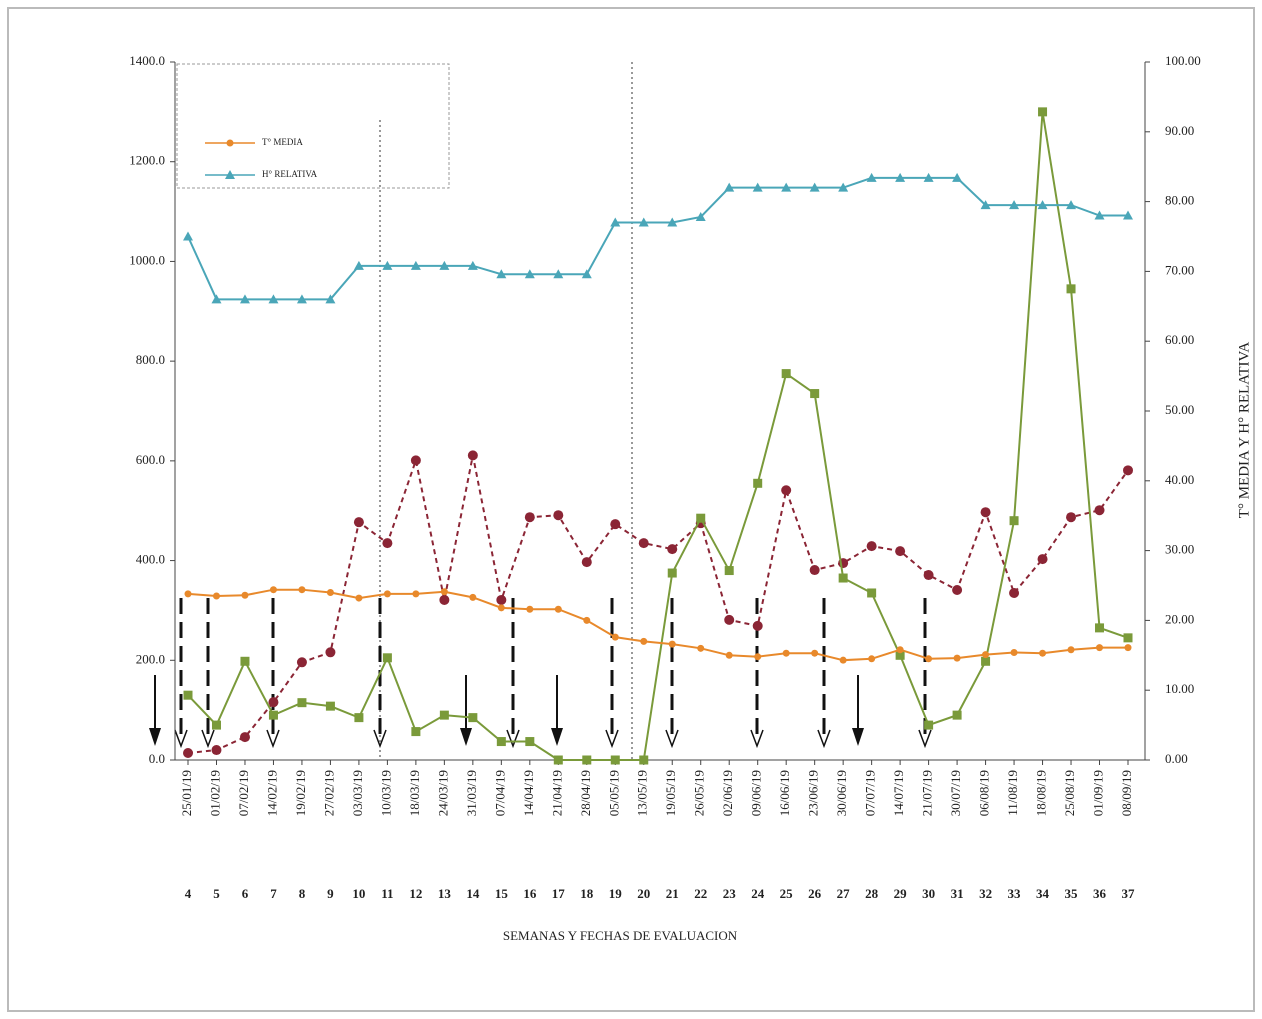  What do you see at coordinates (1100, 893) in the screenshot?
I see `week-label: 36` at bounding box center [1100, 893].